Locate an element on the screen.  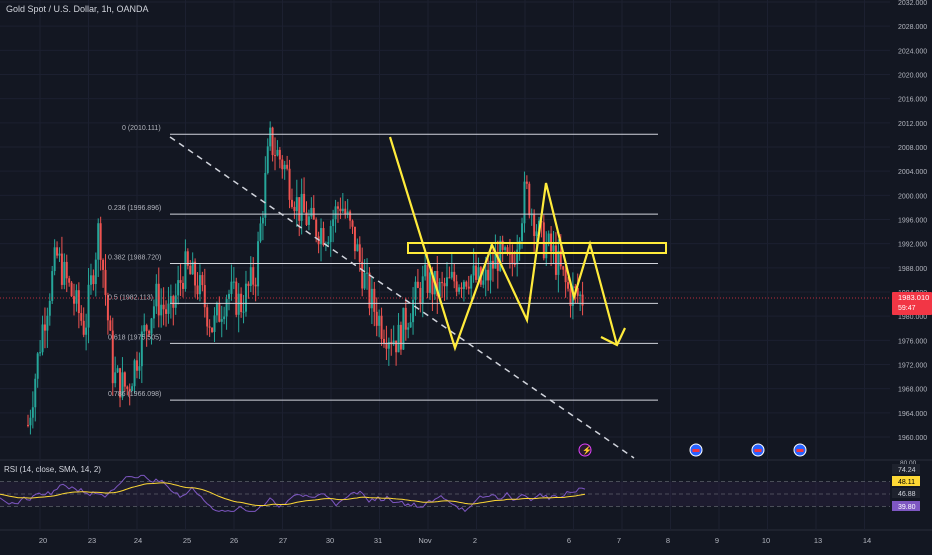
time-axis-label: 8 is located at coordinates (668, 540).